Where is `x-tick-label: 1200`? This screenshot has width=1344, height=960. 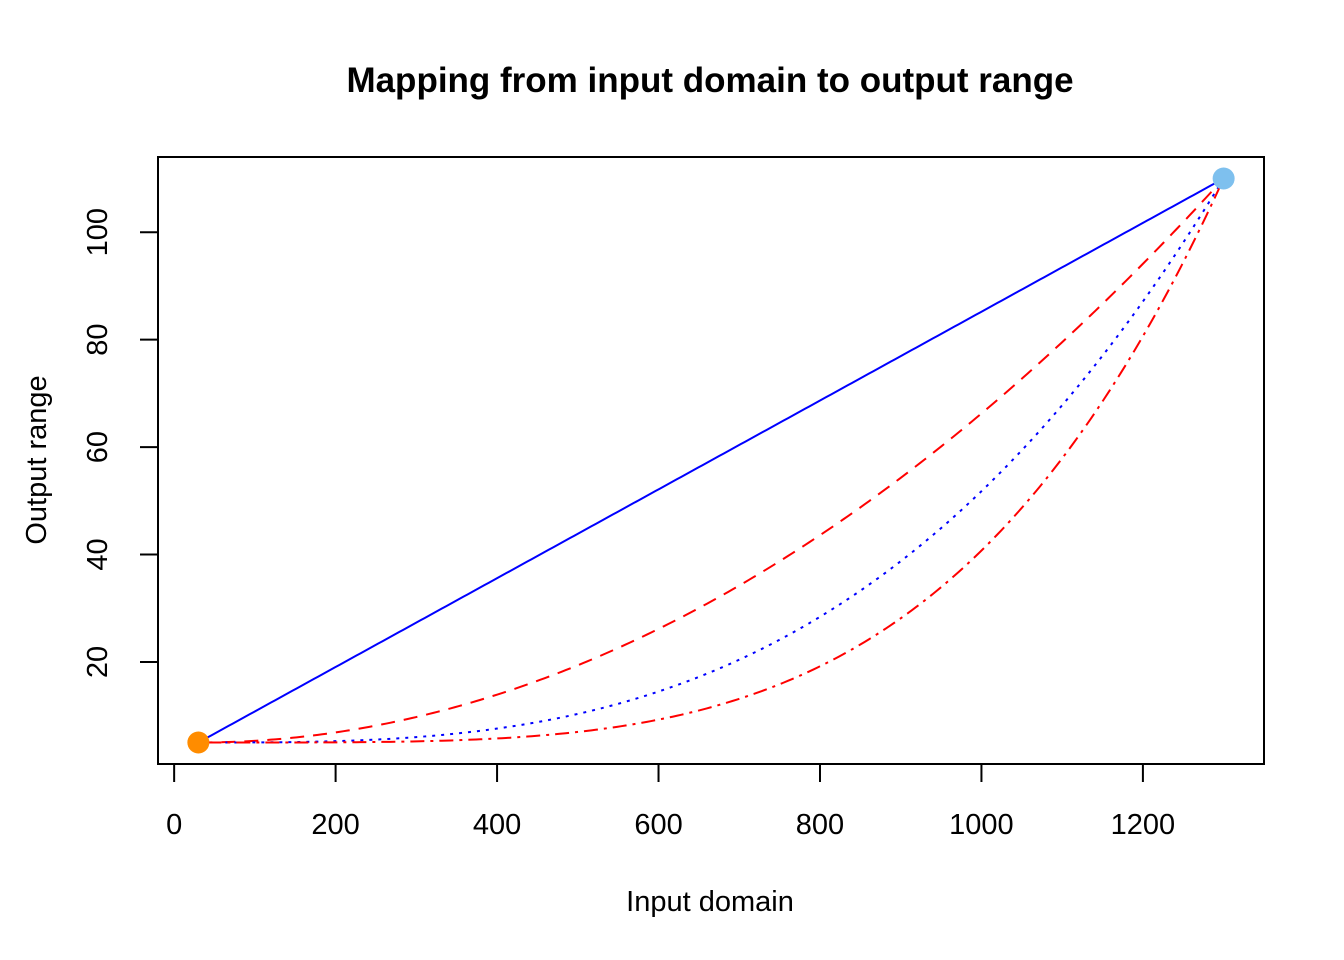
x-tick-label: 1200 is located at coordinates (1143, 825).